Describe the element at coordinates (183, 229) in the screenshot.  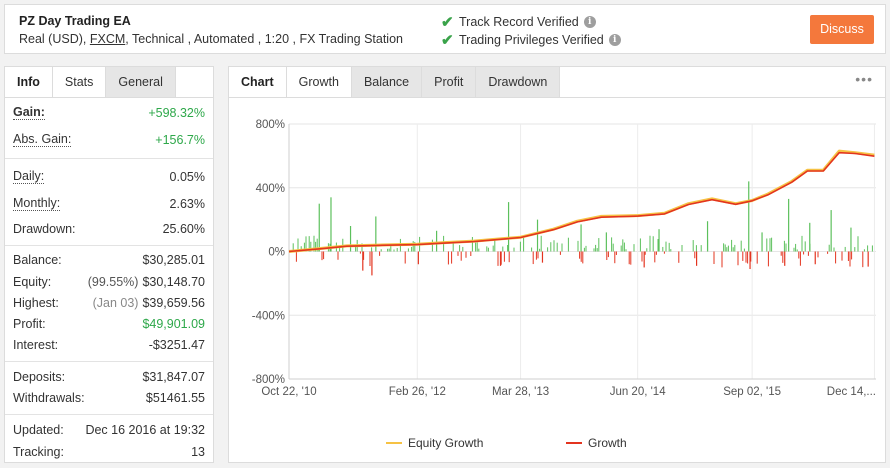
I see `drawdown-value: 25.60%` at that location.